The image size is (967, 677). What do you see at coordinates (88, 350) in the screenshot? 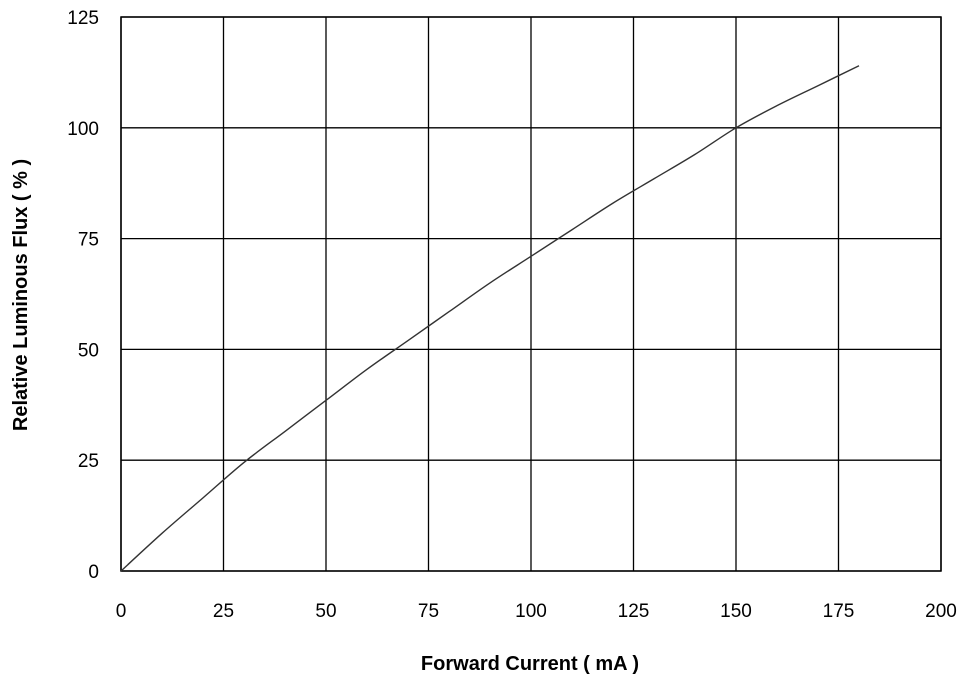
I see `y-tick-label: 50` at bounding box center [88, 350].